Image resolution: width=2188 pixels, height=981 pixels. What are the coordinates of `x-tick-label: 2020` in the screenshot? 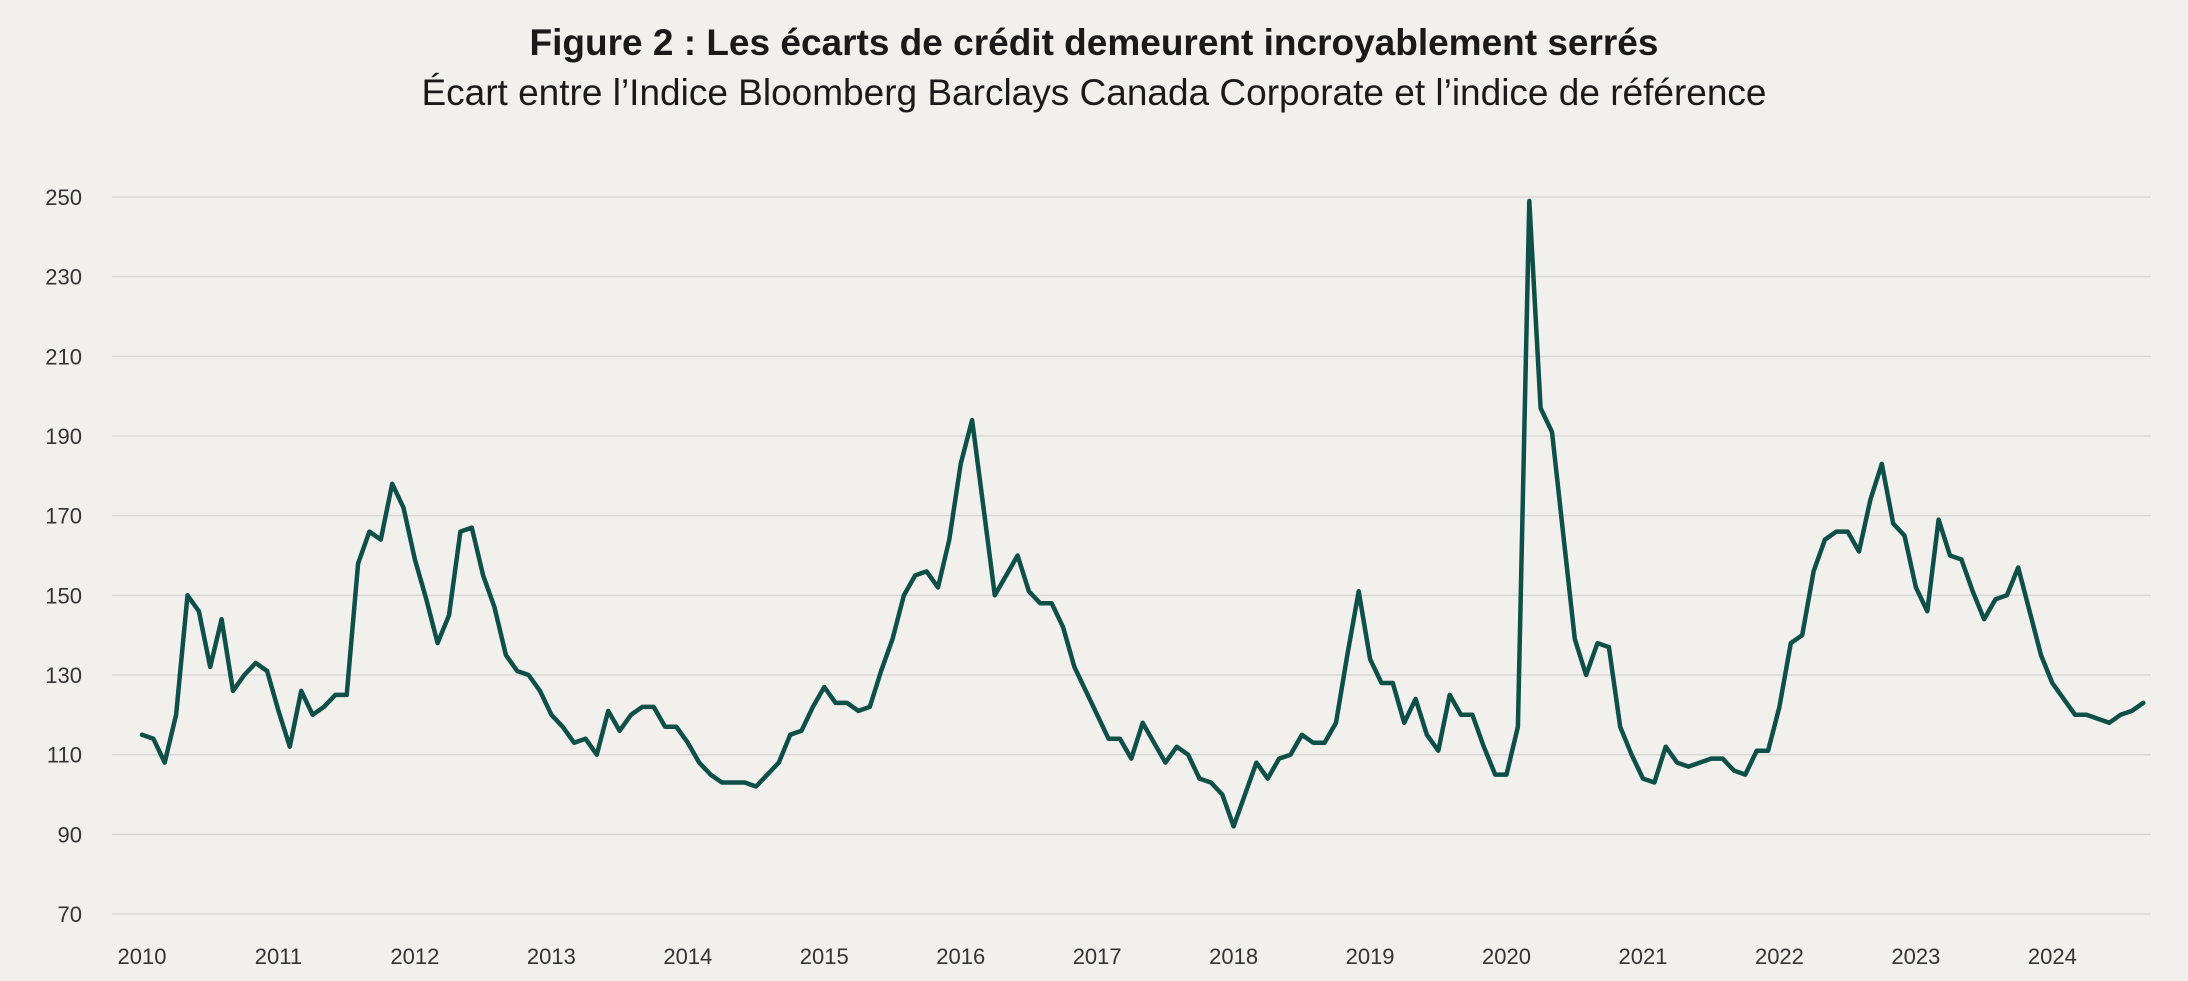 It's located at (1506, 956).